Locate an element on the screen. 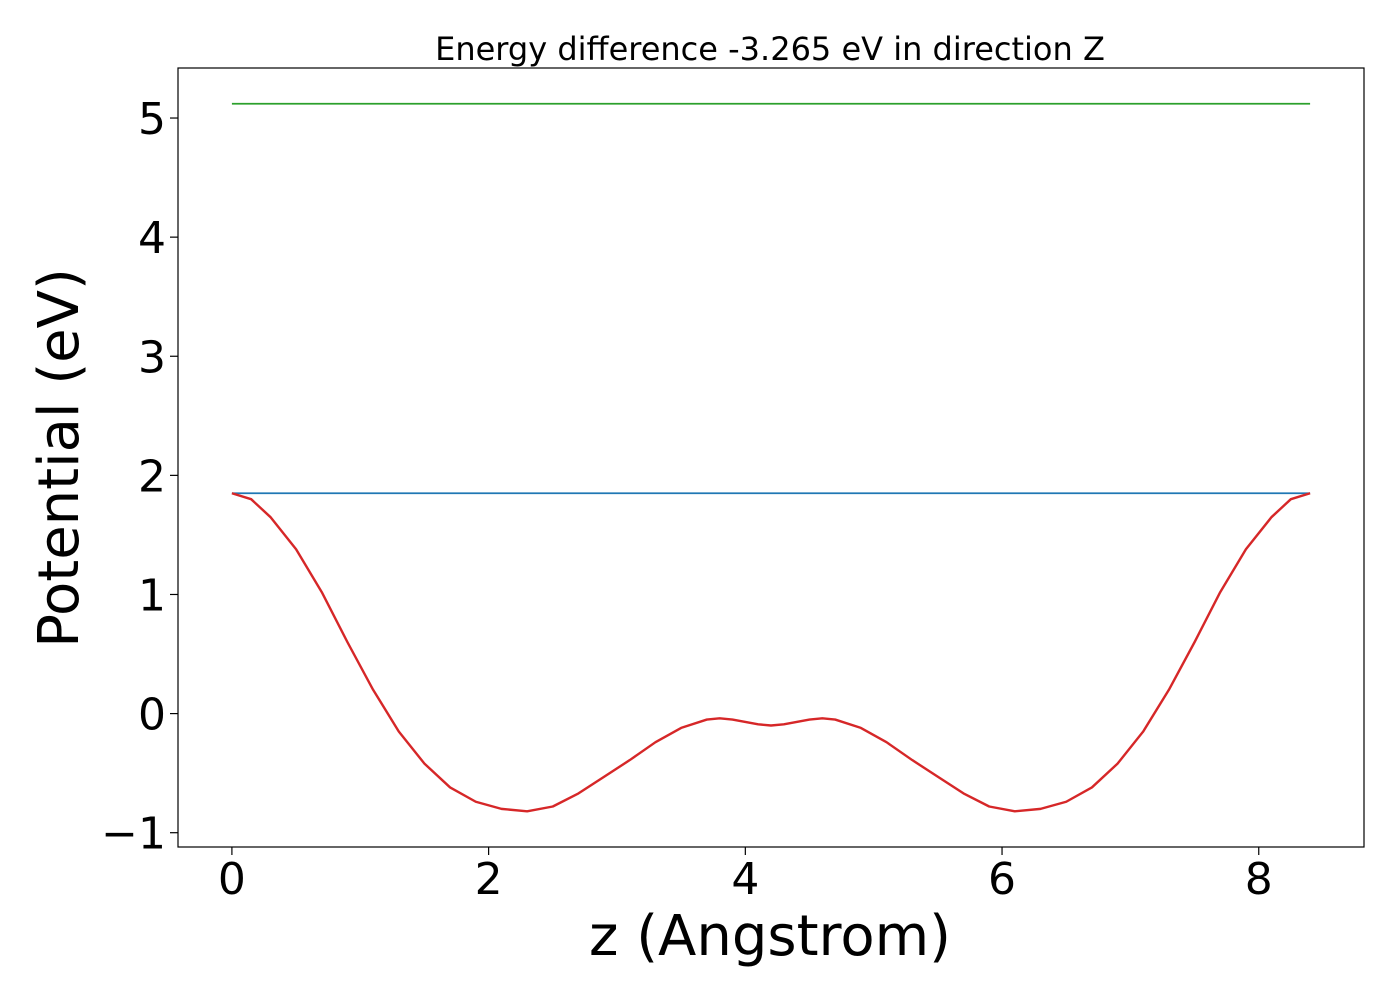 The height and width of the screenshot is (1000, 1400). x-tick-label: 0 is located at coordinates (232, 879).